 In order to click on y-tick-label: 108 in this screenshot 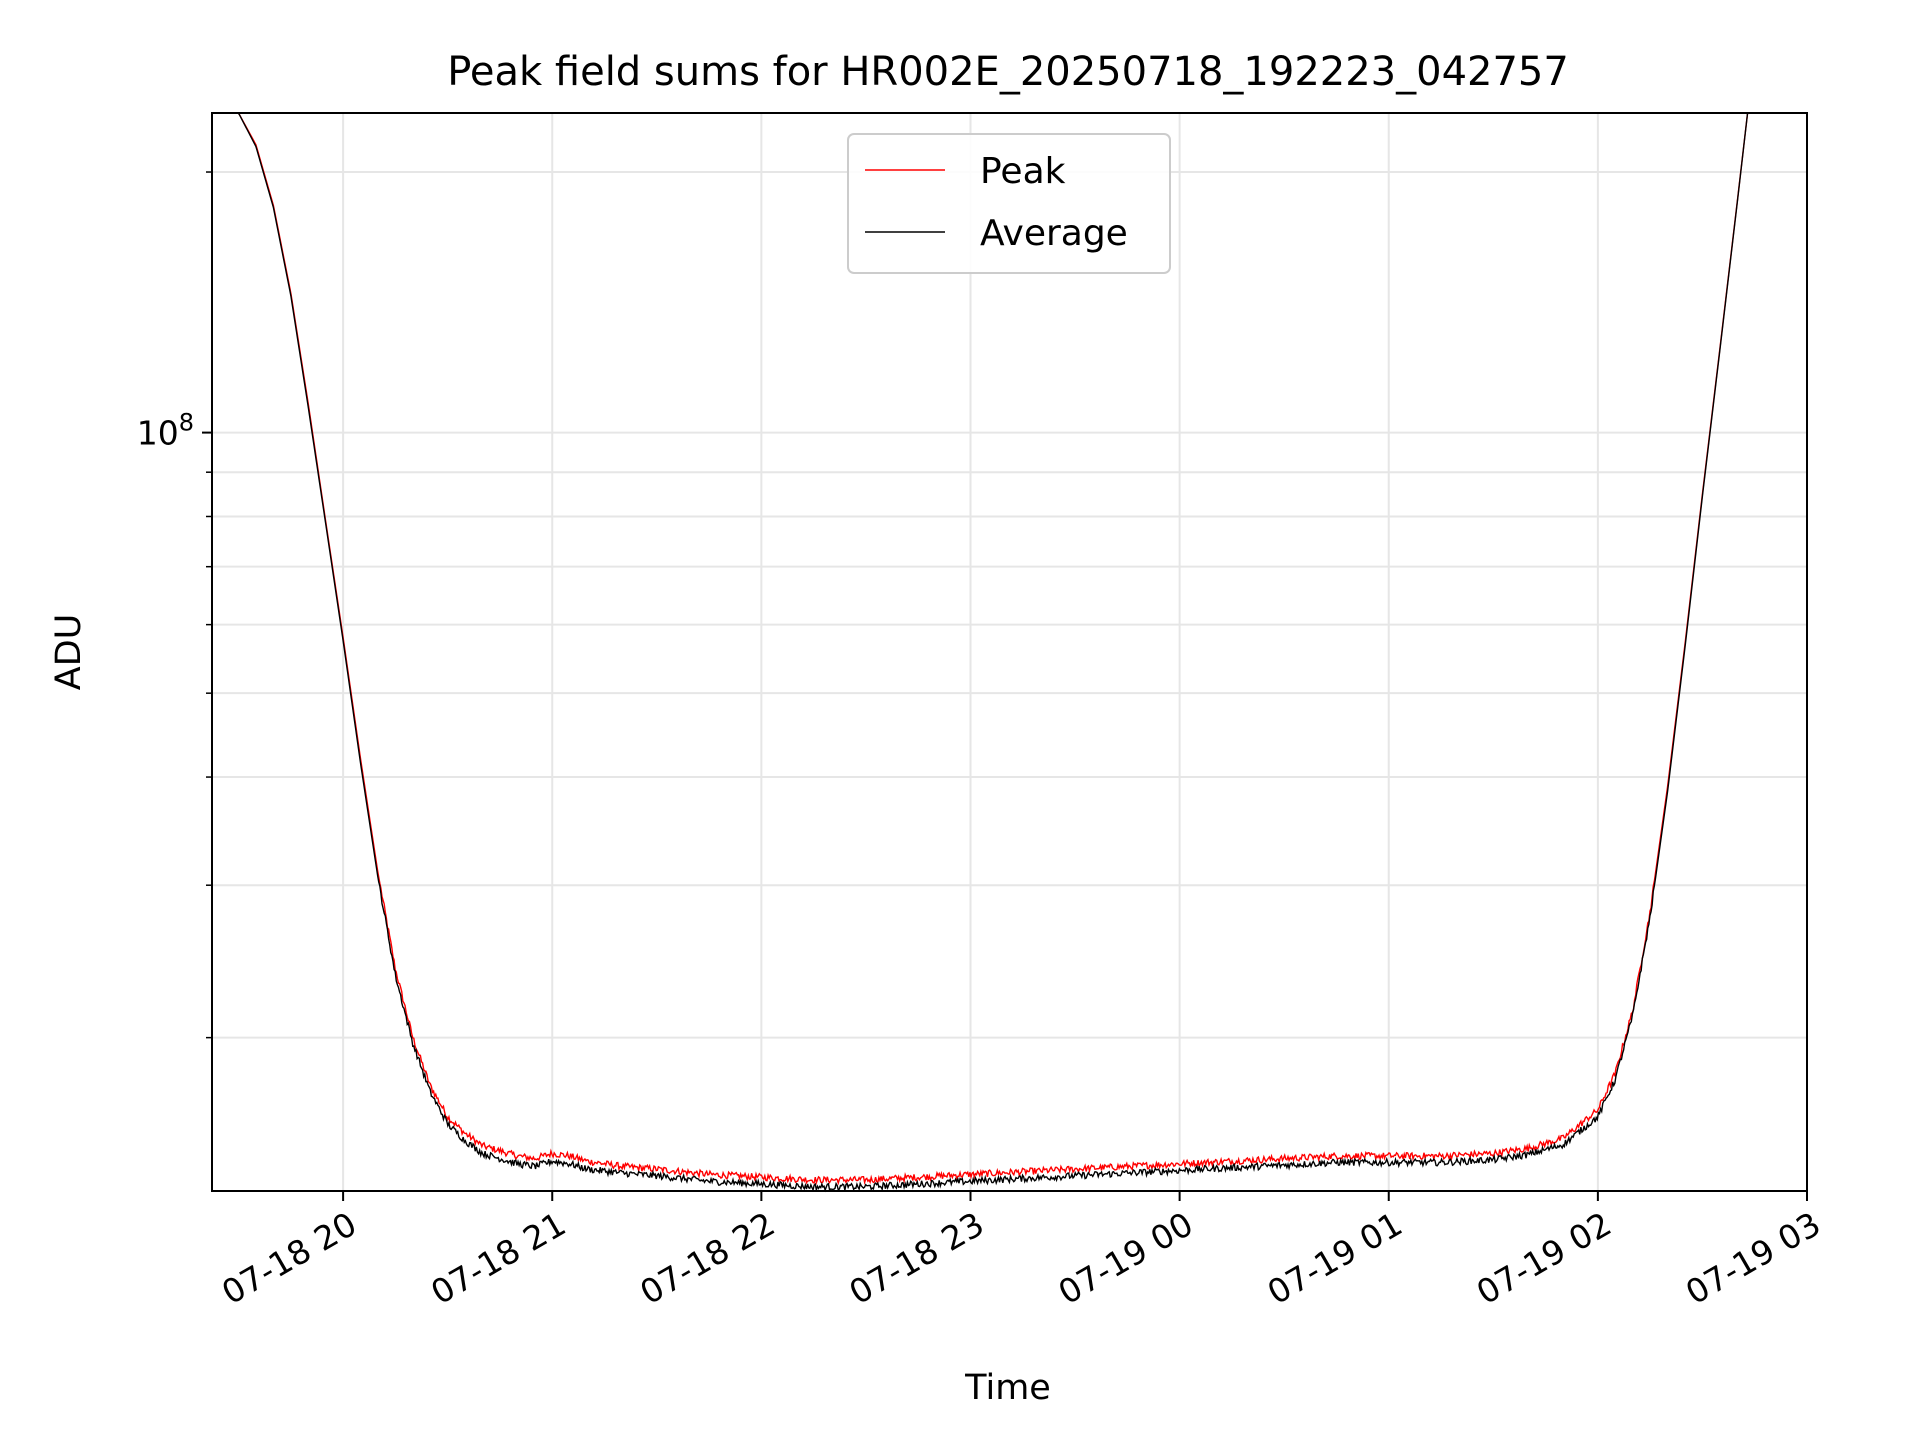, I will do `click(165, 431)`.